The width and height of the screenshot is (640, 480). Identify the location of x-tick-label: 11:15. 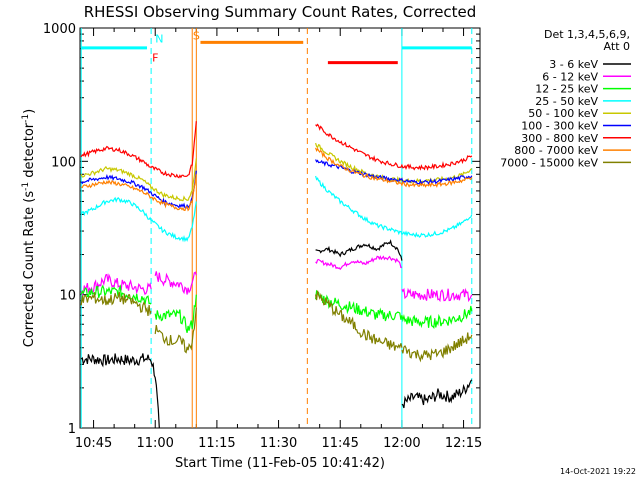
(216, 443).